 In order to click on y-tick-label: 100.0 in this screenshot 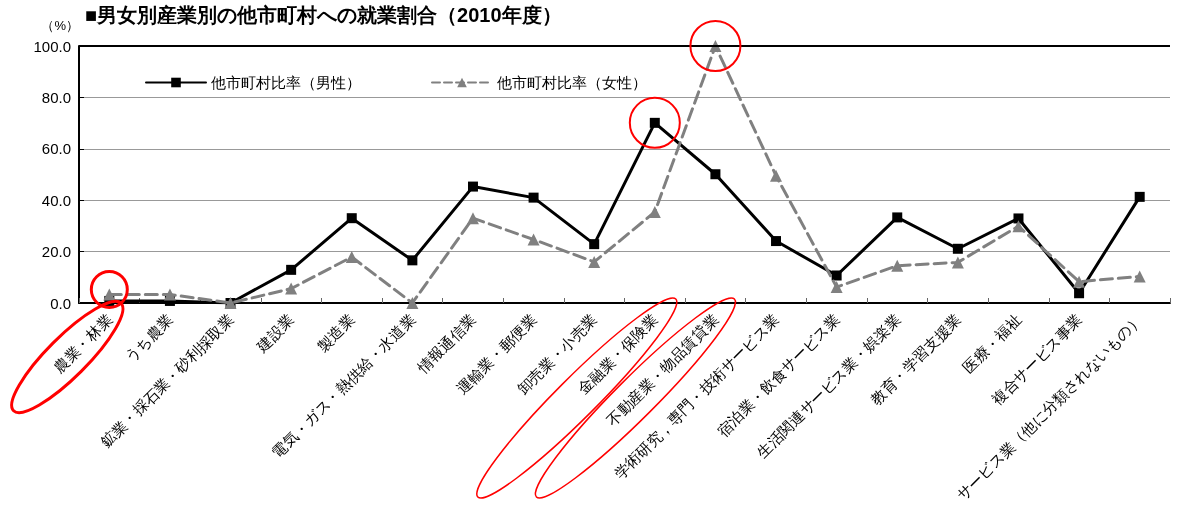, I will do `click(52, 46)`.